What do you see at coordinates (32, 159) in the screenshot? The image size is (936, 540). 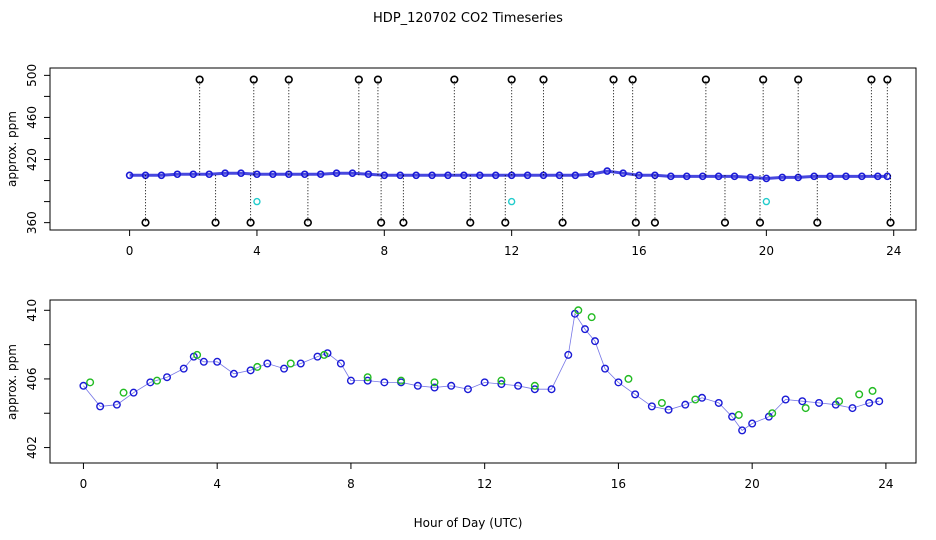 I see `y-tick-label: 420` at bounding box center [32, 159].